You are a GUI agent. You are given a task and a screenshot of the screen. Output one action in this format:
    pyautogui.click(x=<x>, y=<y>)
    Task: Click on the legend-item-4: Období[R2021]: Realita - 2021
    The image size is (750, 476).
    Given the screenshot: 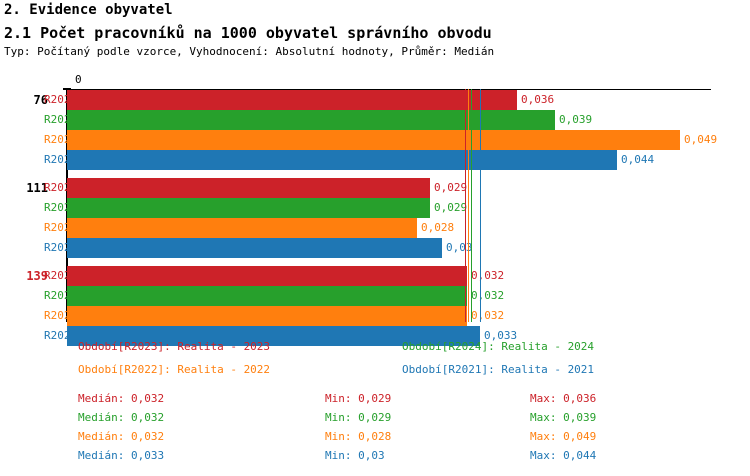 What is the action you would take?
    pyautogui.click(x=498, y=369)
    